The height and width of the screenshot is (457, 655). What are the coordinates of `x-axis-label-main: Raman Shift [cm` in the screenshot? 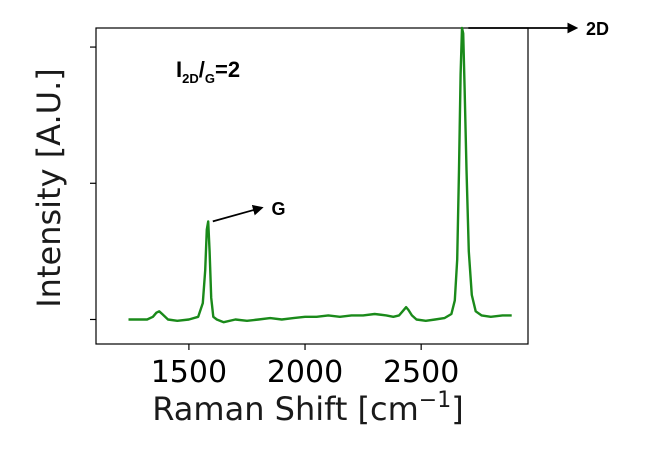 It's located at (285, 409).